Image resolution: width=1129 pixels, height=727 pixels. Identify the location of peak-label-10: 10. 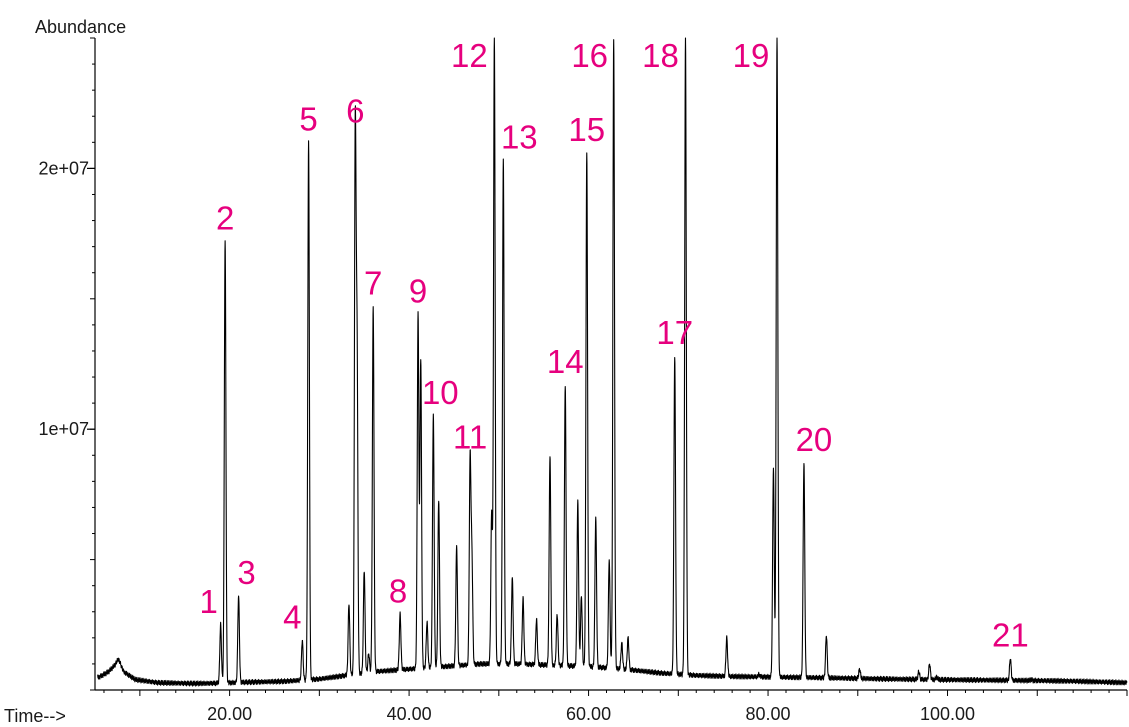
(440, 392).